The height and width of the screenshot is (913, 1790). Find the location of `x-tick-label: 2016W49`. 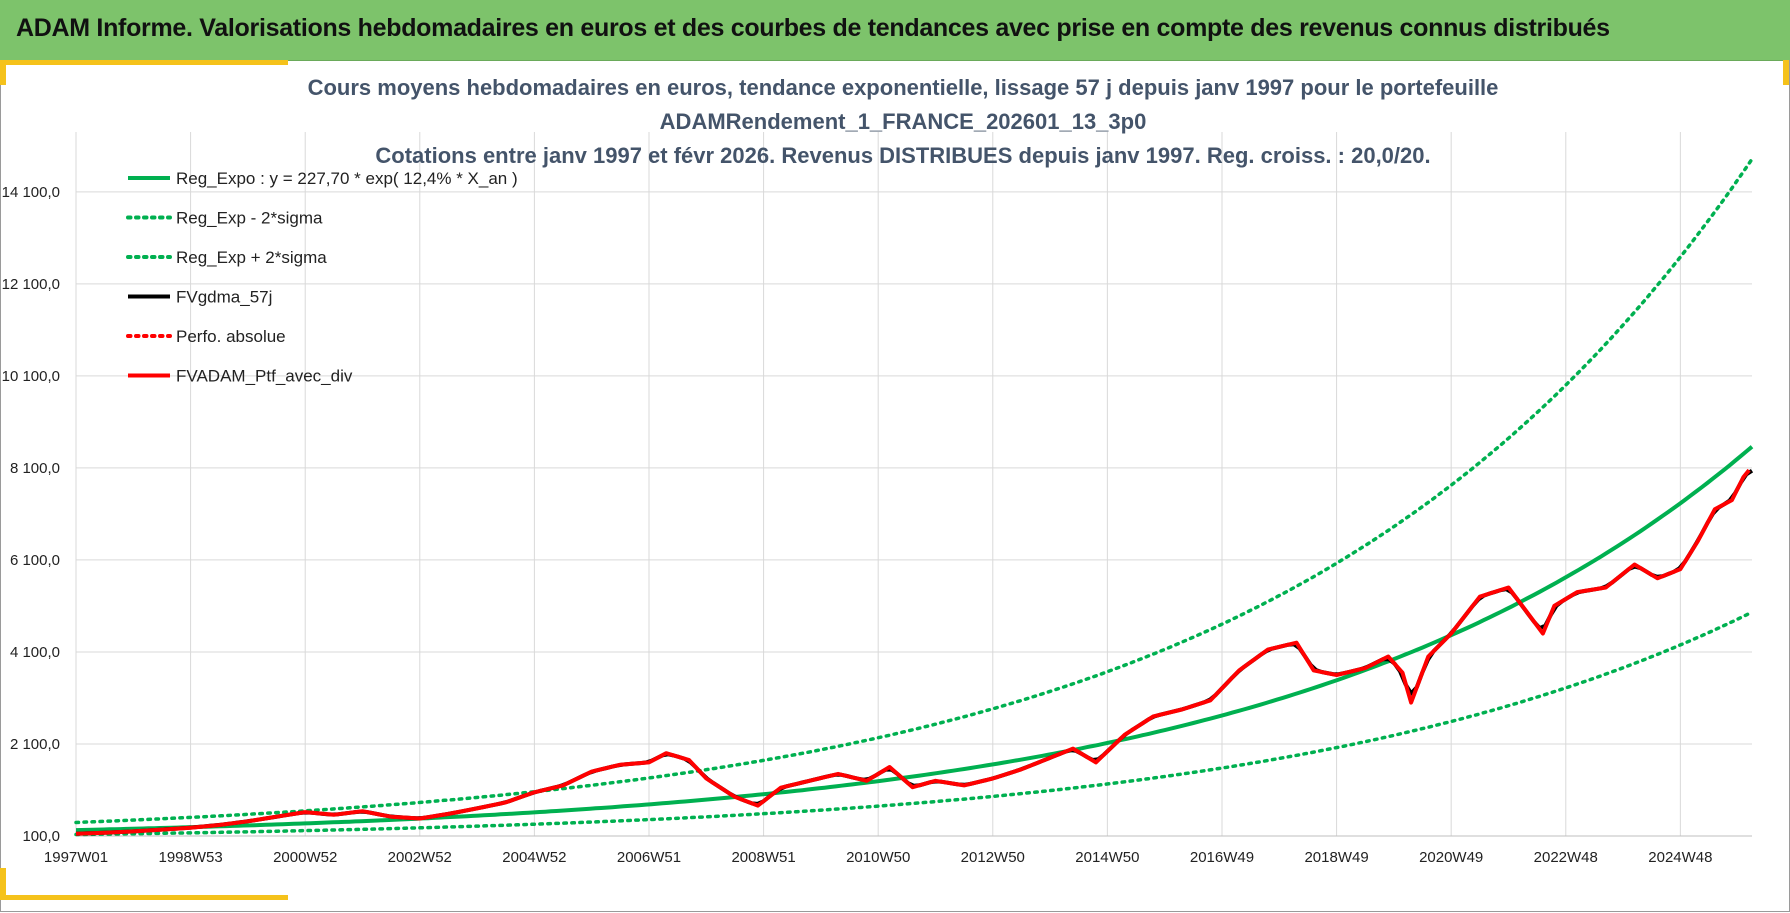

x-tick-label: 2016W49 is located at coordinates (1222, 857).